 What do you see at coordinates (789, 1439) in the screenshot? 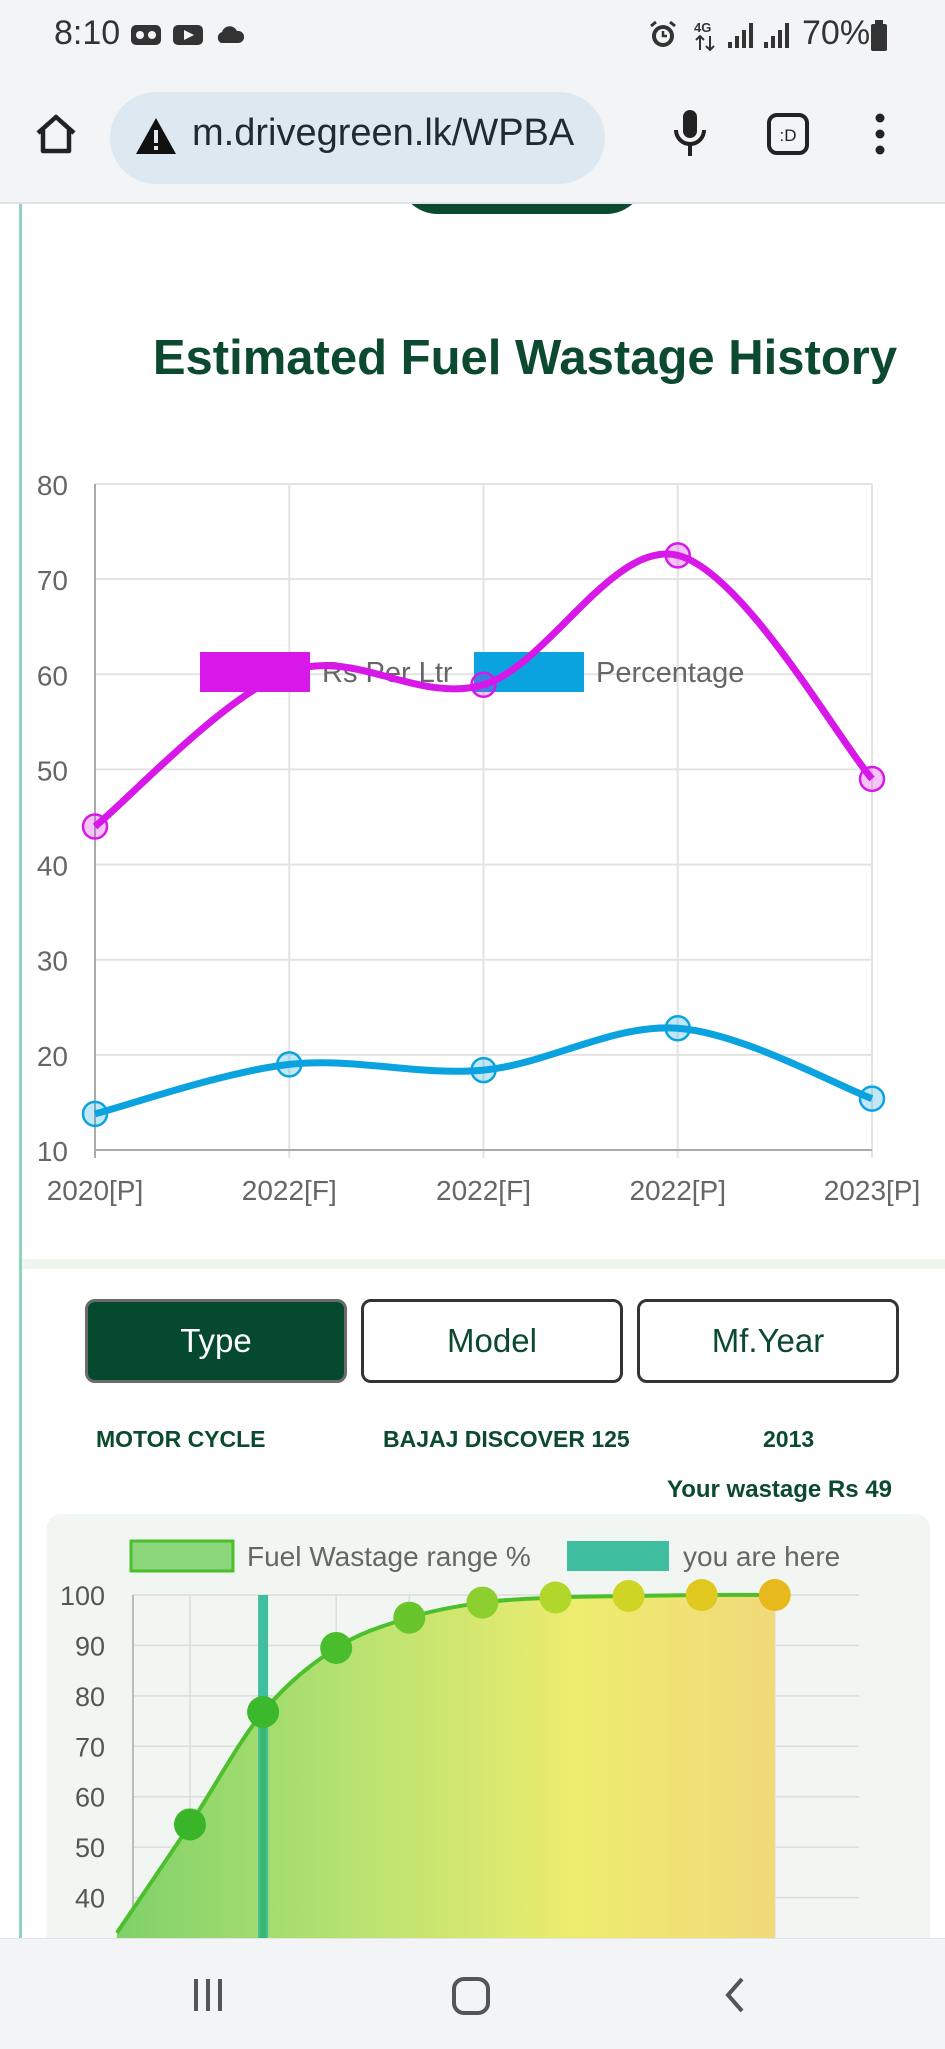
I see `year-value: 2013` at bounding box center [789, 1439].